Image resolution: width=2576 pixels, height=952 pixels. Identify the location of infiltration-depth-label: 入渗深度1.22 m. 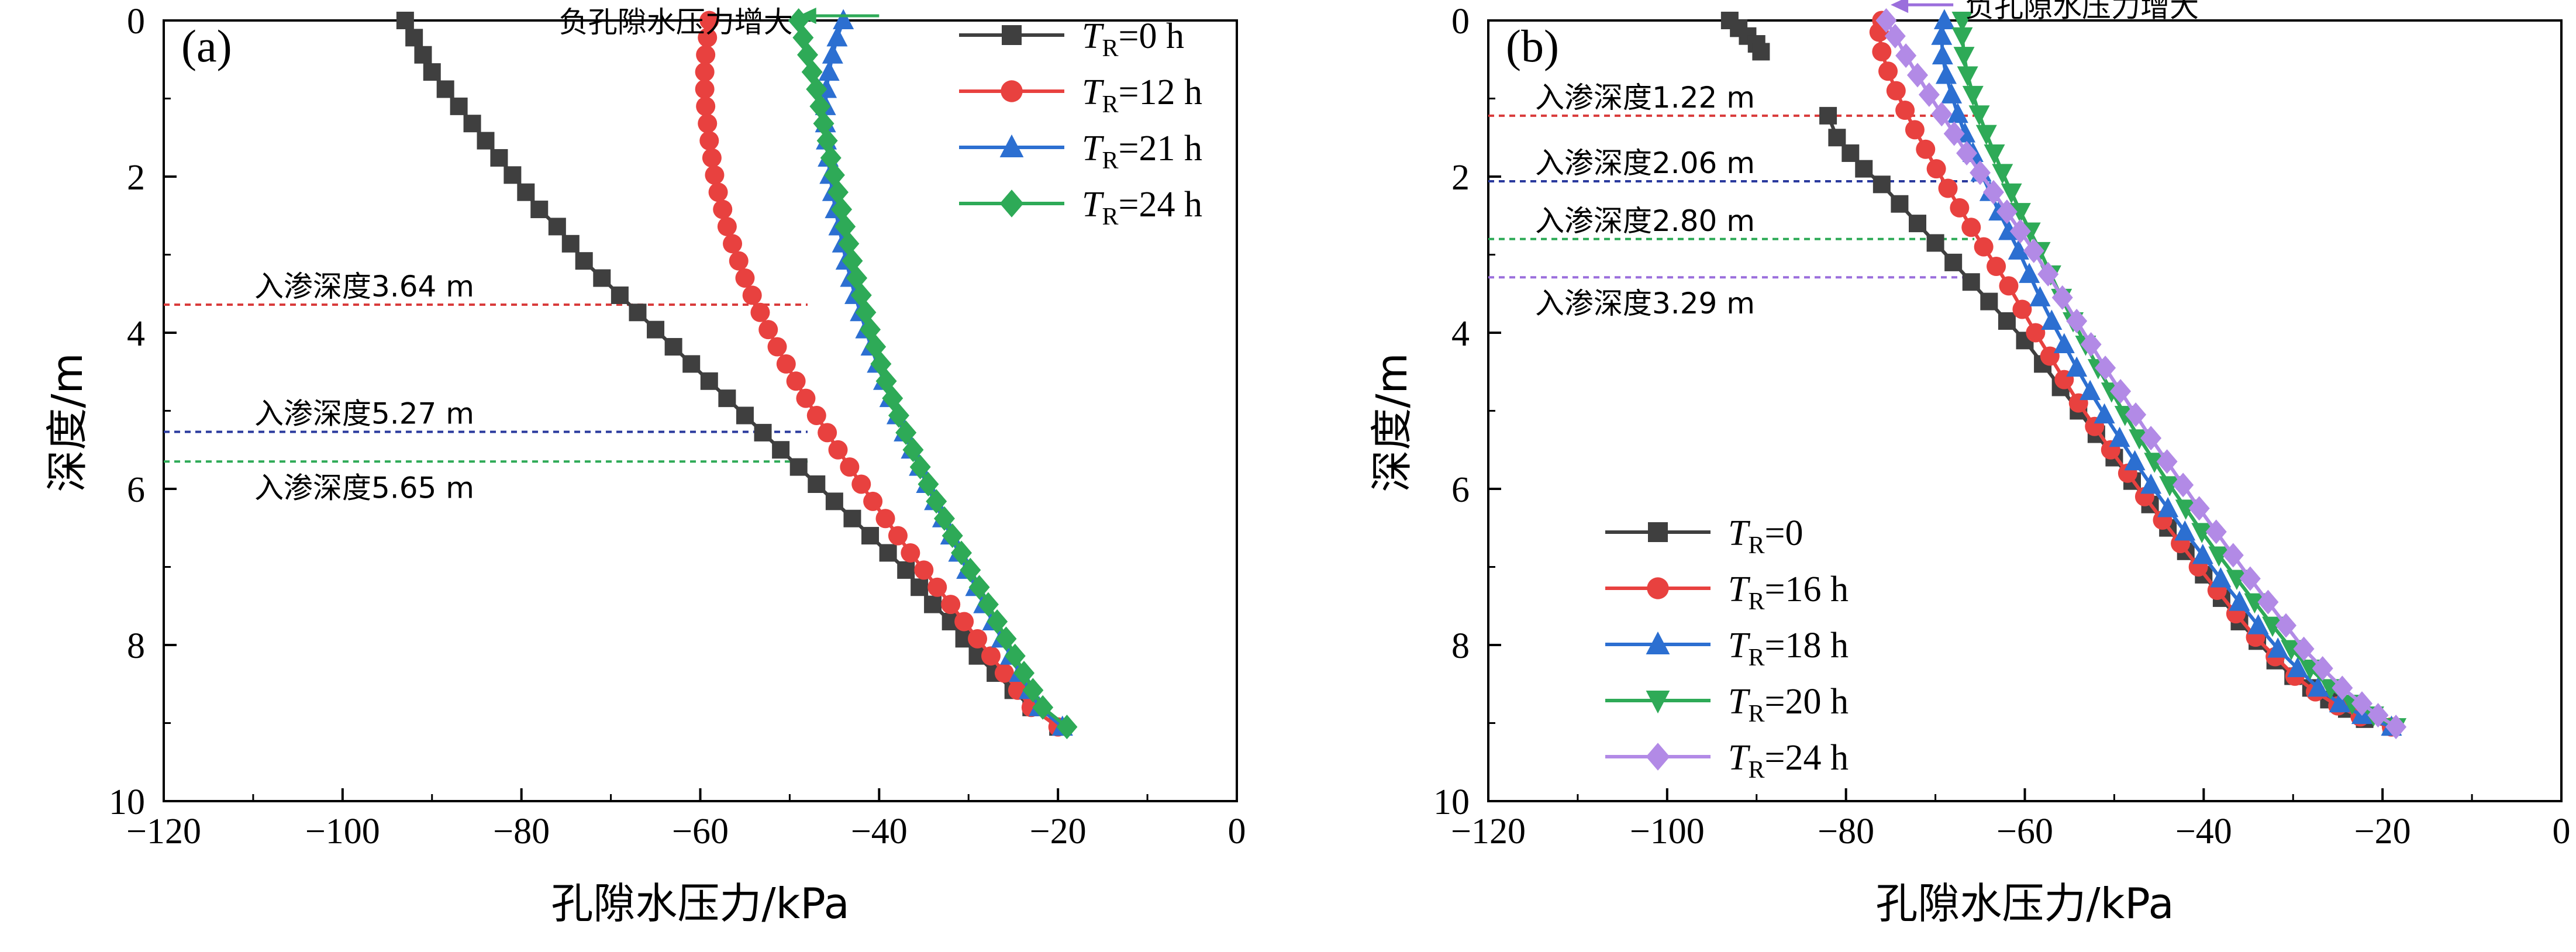
(1645, 98).